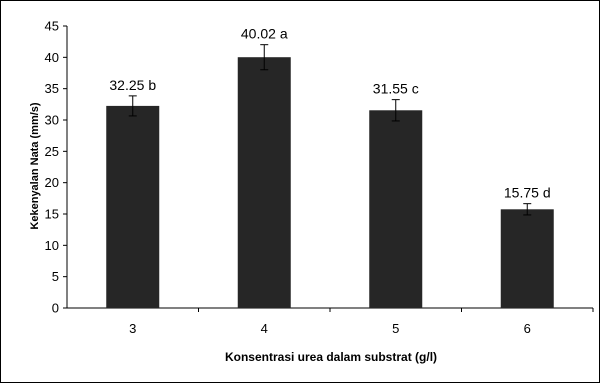 This screenshot has width=600, height=383. I want to click on x-tick-label: 3, so click(132, 328).